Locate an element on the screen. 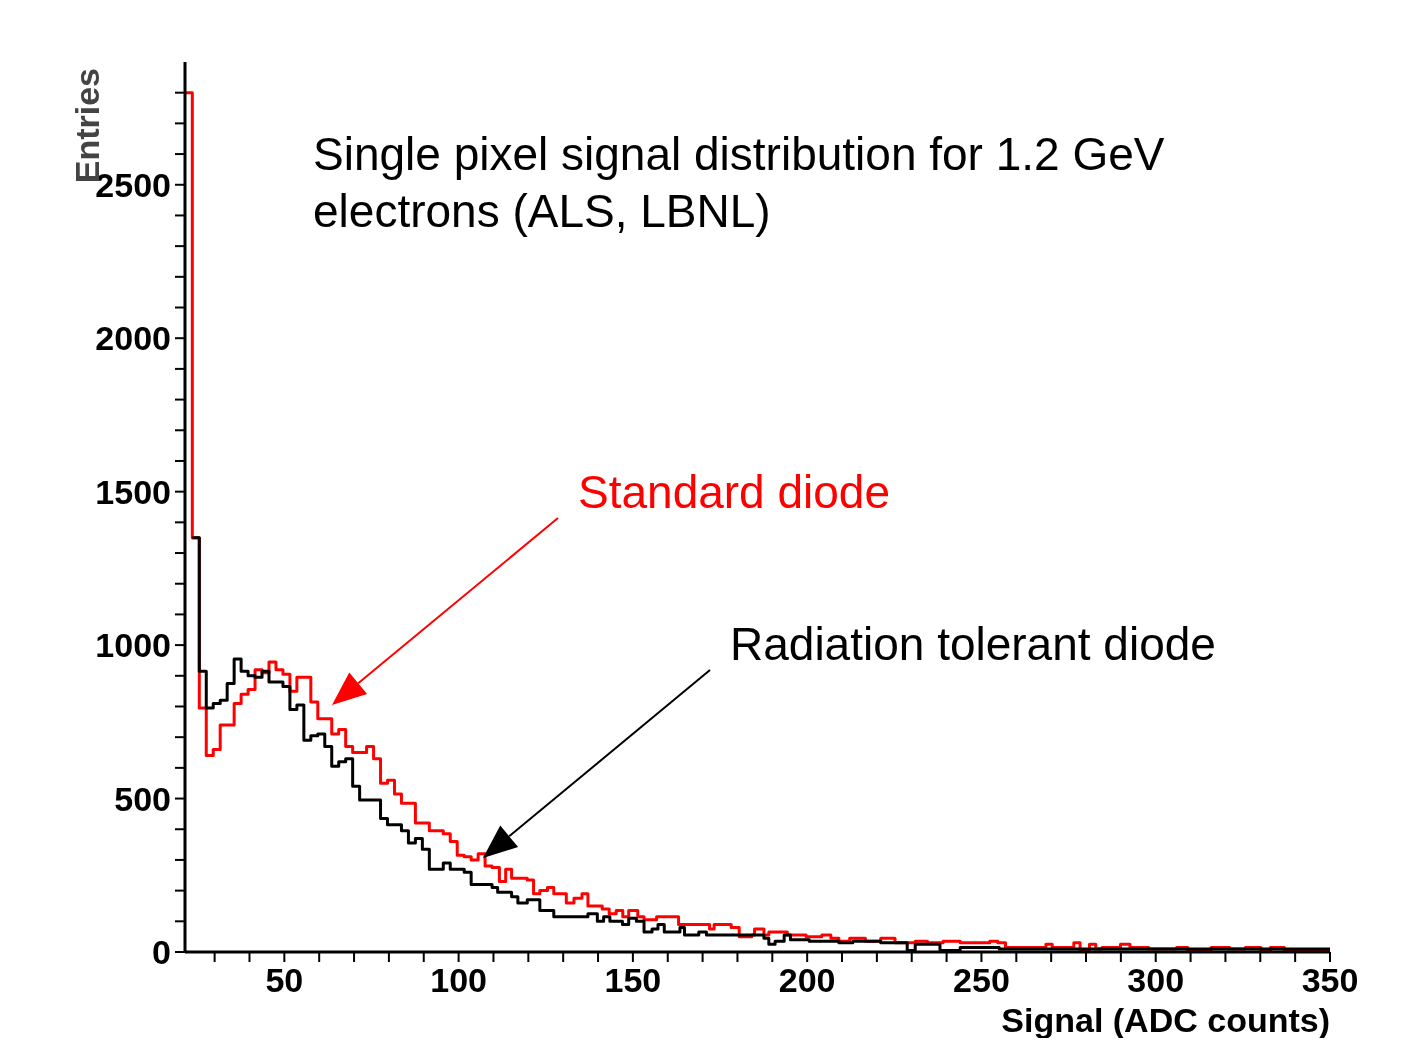  x-tick-label: 250 is located at coordinates (981, 980).